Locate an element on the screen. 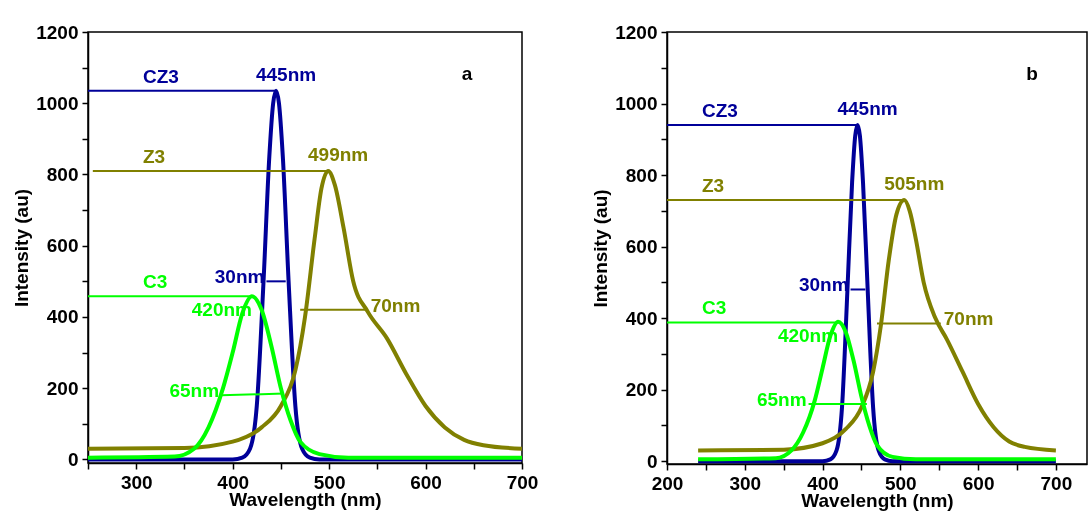  annotation: 499nm is located at coordinates (338, 154).